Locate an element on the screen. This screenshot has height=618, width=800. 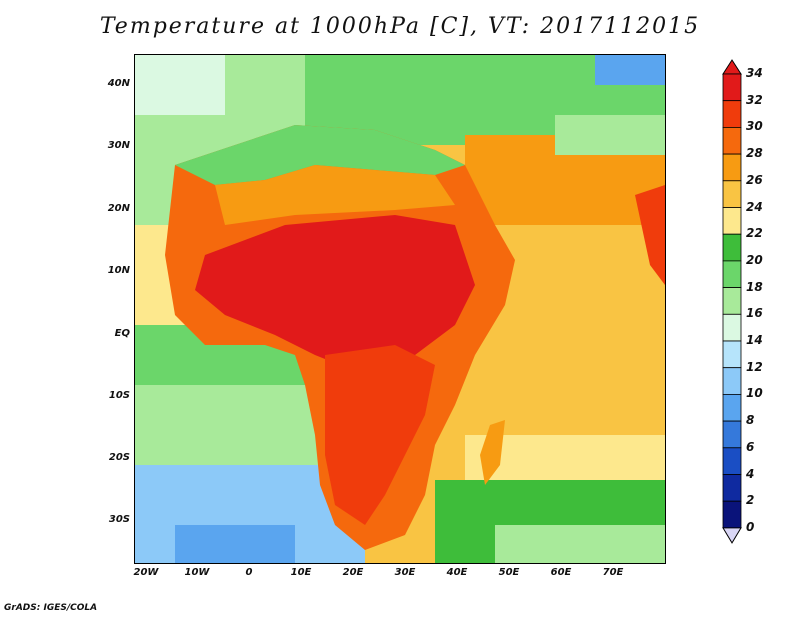
colorbar-label: 24 is located at coordinates (754, 206).